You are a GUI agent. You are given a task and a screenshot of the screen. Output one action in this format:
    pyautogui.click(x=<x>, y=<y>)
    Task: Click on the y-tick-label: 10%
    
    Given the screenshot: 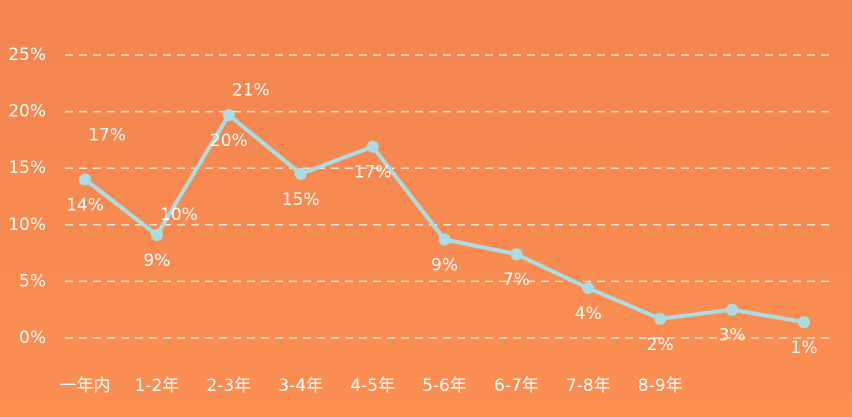 What is the action you would take?
    pyautogui.click(x=27, y=225)
    